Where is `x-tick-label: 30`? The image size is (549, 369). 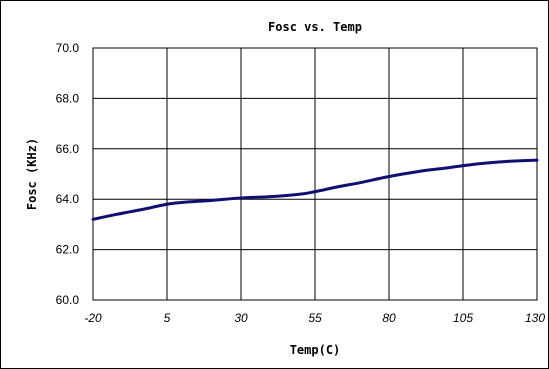
x-tick-label: 30 is located at coordinates (241, 318).